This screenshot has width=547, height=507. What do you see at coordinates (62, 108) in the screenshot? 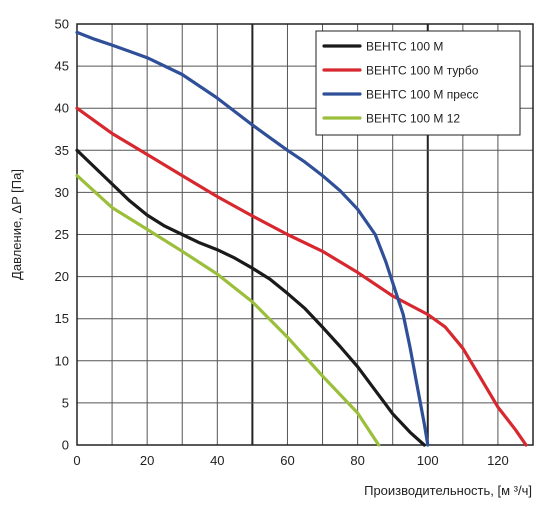
I see `y-tick-label: 40` at bounding box center [62, 108].